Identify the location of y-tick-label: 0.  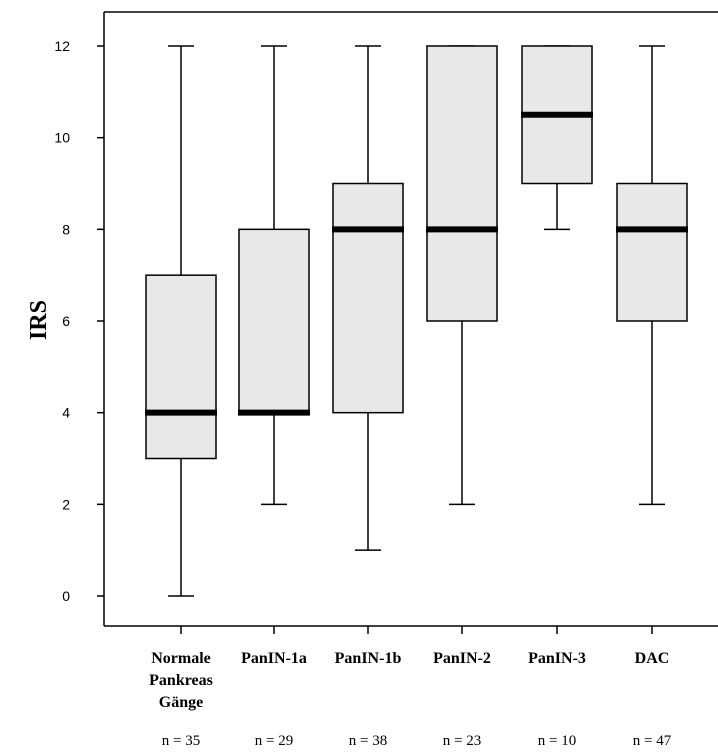
(66, 596).